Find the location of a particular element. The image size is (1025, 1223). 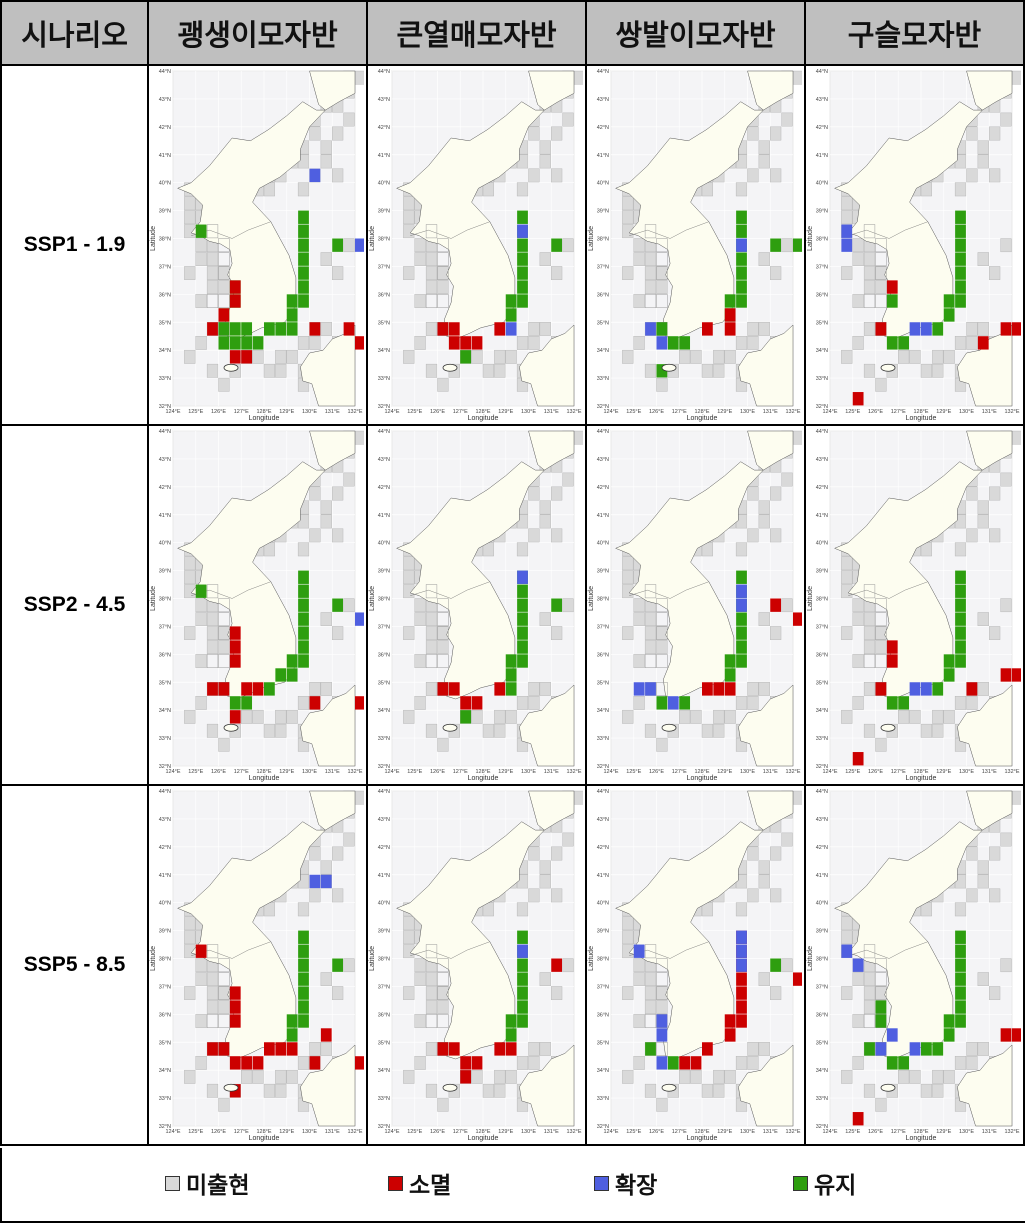

lat-tick-label: 36°N is located at coordinates (165, 295).